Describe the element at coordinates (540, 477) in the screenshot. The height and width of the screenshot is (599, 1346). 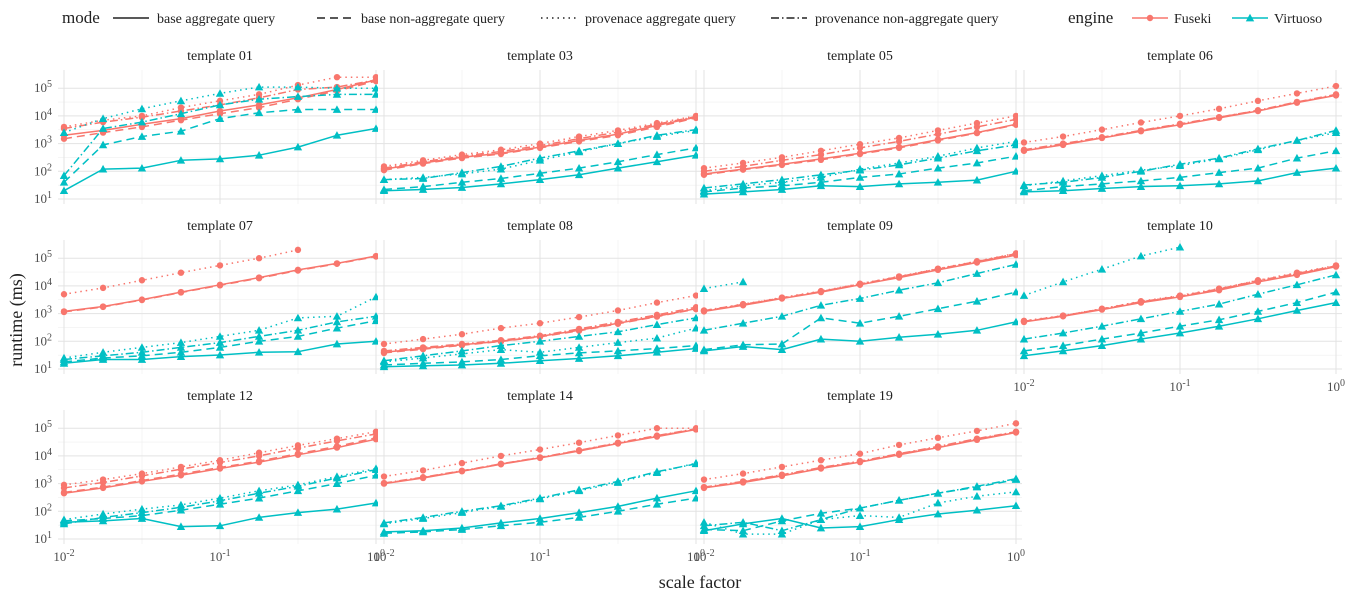
I see `gridlines` at that location.